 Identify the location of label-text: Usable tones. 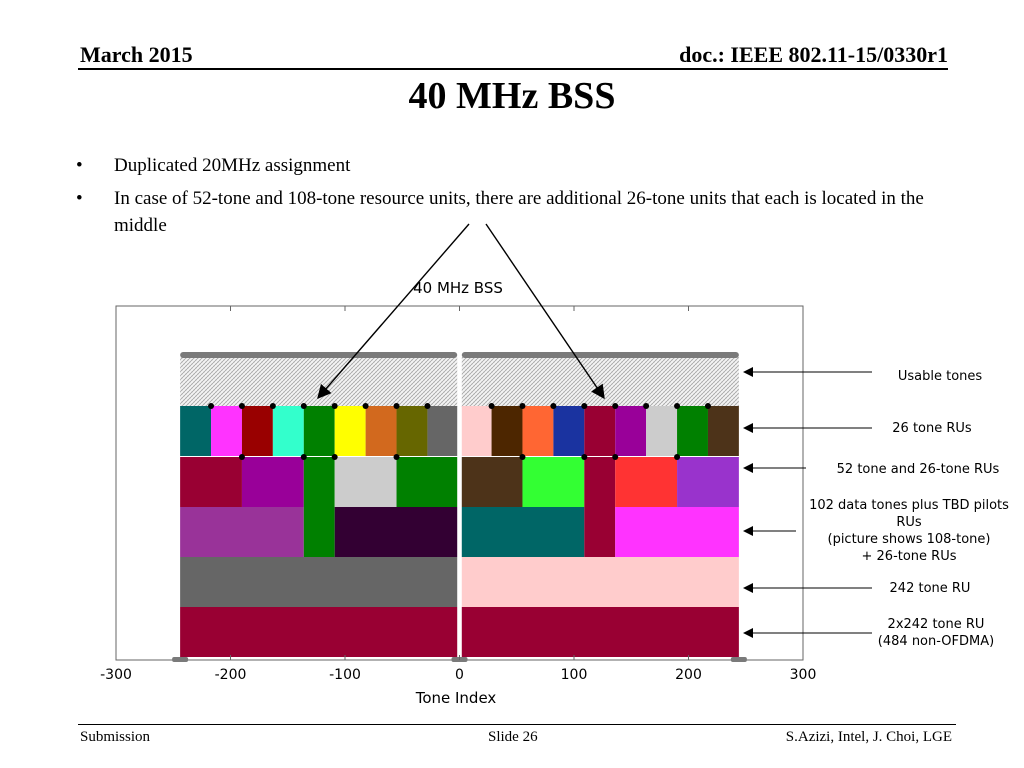
(940, 376).